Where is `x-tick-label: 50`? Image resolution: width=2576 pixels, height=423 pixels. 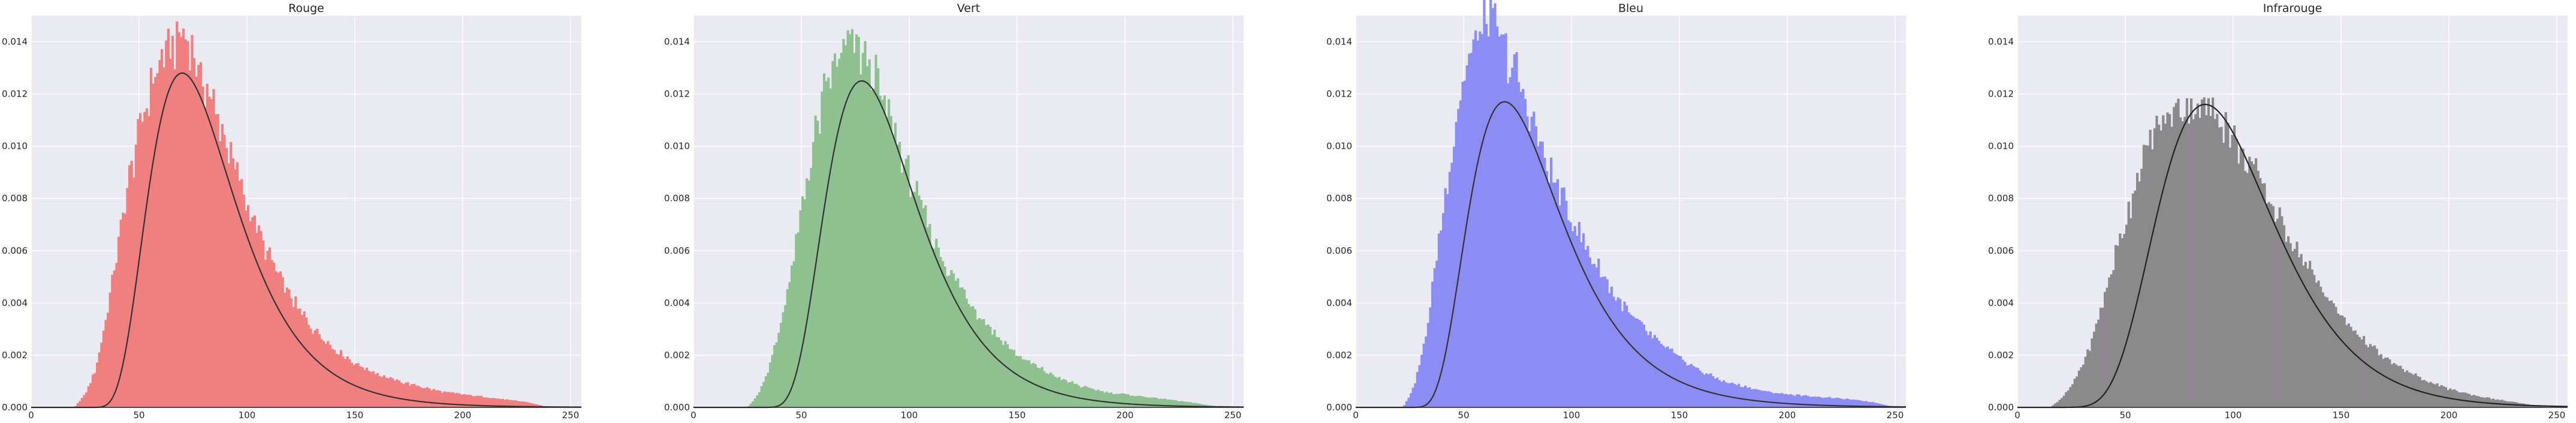 x-tick-label: 50 is located at coordinates (1463, 415).